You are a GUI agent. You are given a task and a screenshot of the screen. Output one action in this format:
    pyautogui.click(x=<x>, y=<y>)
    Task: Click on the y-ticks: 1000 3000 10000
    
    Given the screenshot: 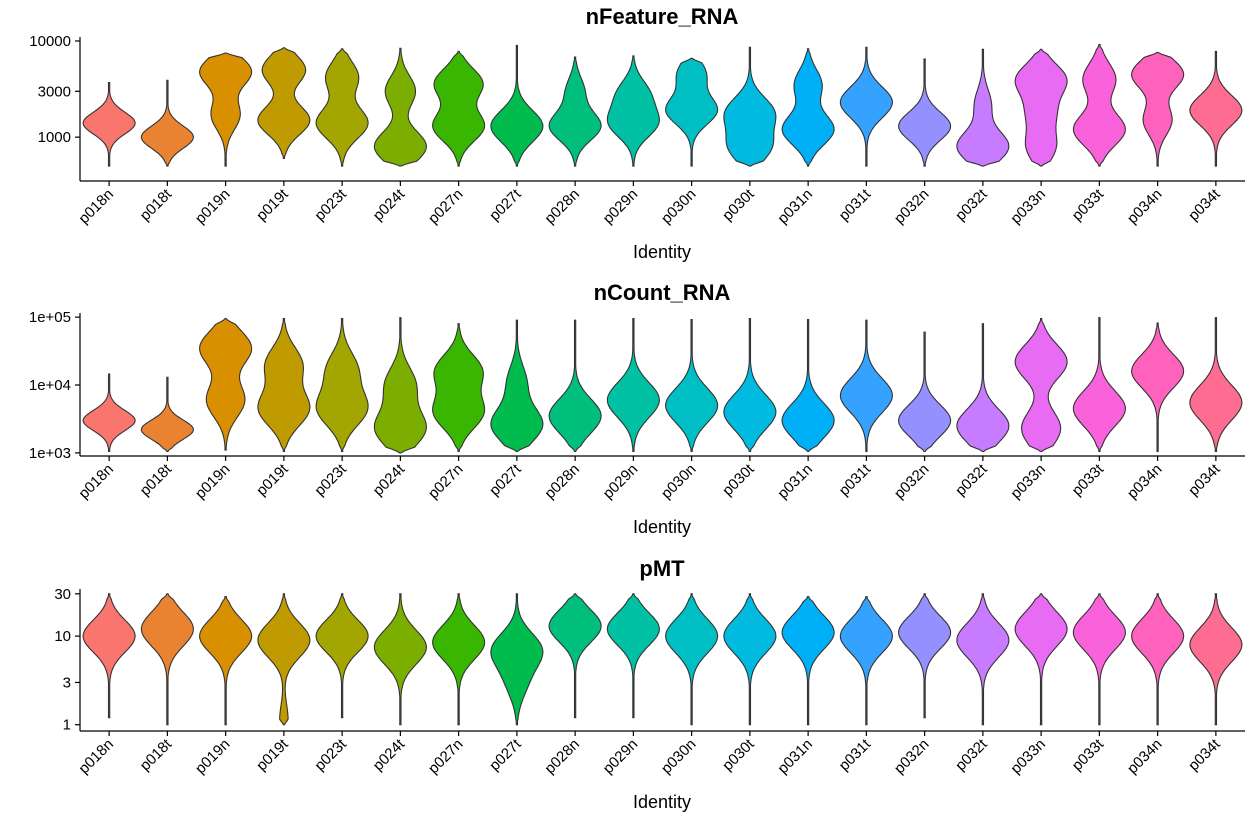 What is the action you would take?
    pyautogui.click(x=54, y=89)
    